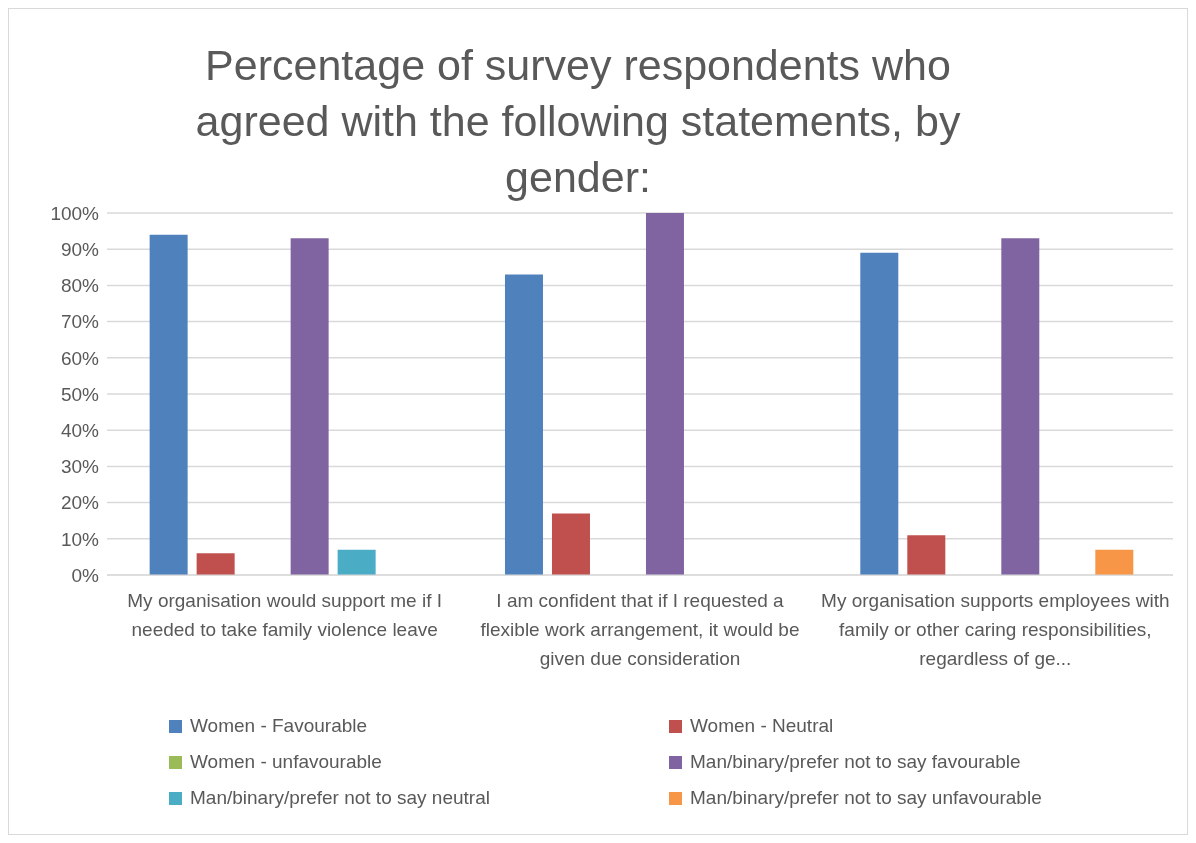 This screenshot has width=1196, height=843. What do you see at coordinates (640, 629) in the screenshot?
I see `x-tick-label: I am confident that if I requested a flexible work arrangement, it would be given due consideration` at bounding box center [640, 629].